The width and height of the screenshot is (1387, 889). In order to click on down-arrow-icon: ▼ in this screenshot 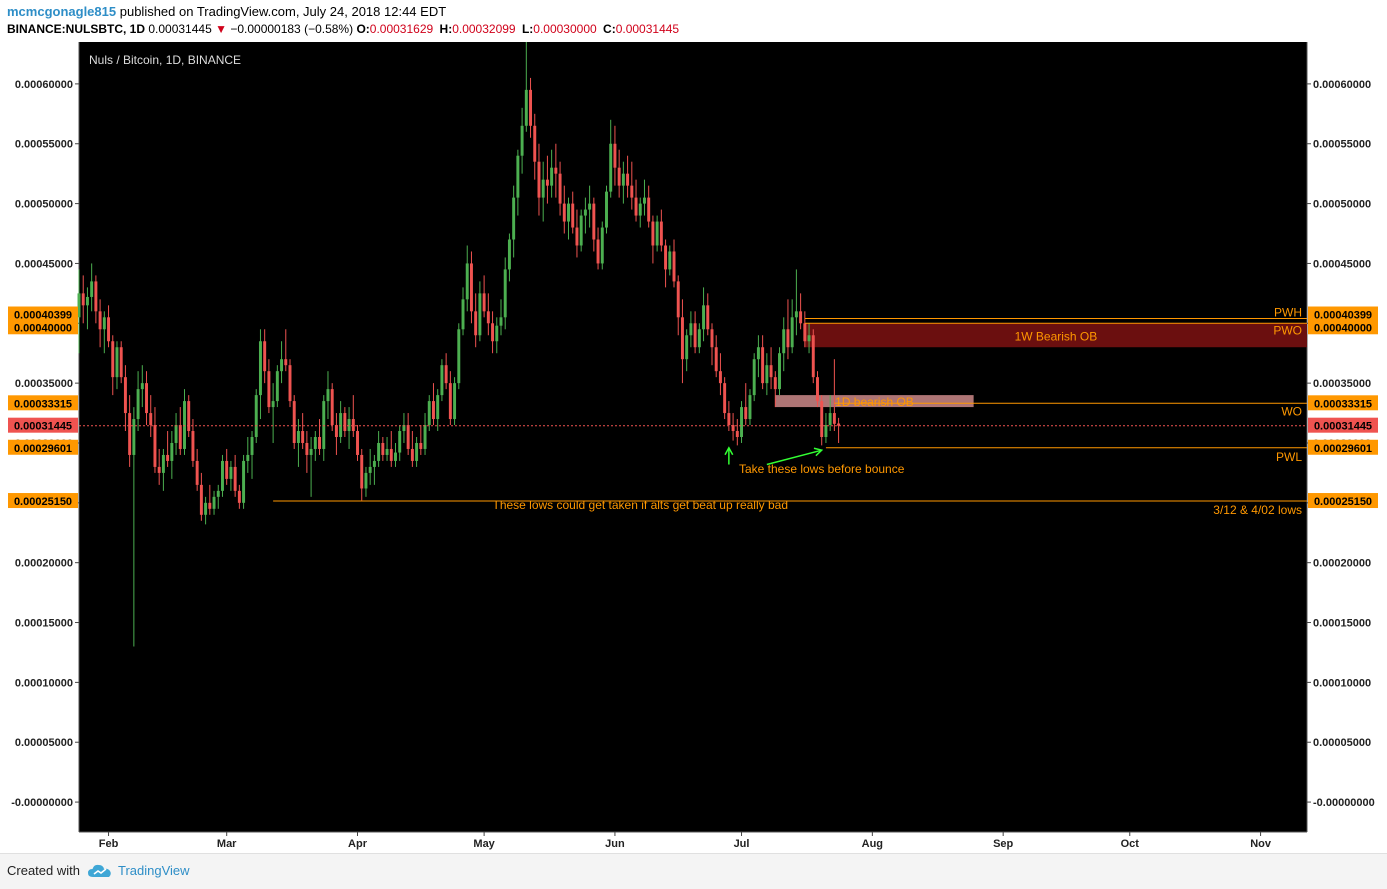, I will do `click(221, 29)`.